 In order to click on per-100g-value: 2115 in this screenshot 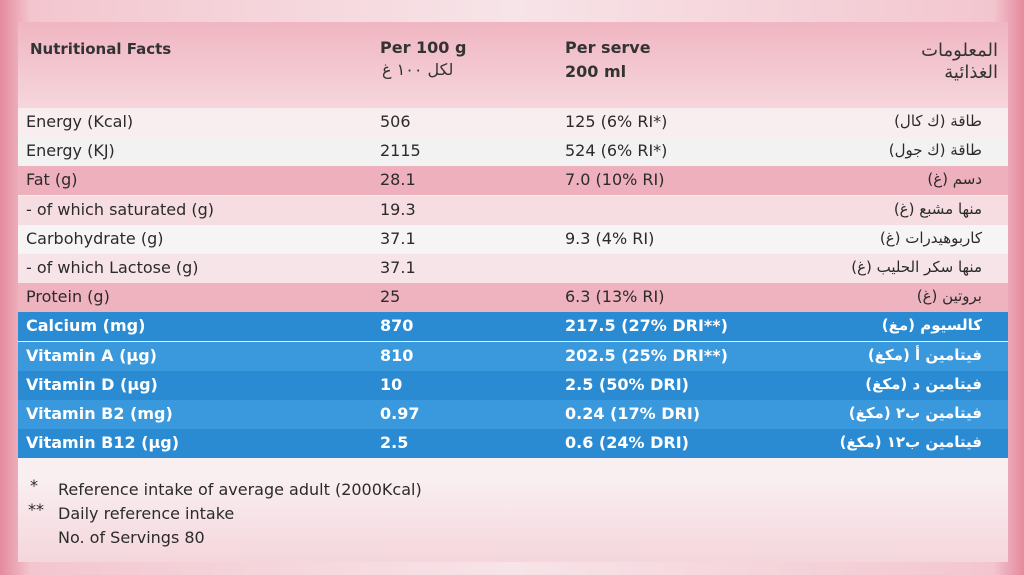, I will do `click(400, 151)`.